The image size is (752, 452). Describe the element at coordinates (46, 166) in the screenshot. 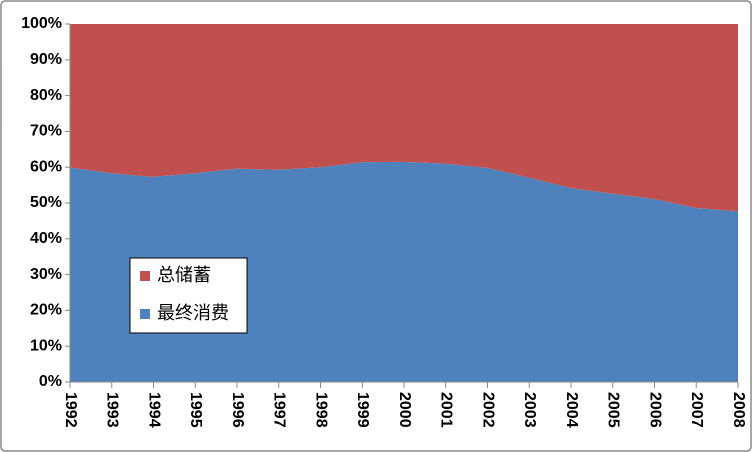

I see `y-tick-label: 60%` at that location.